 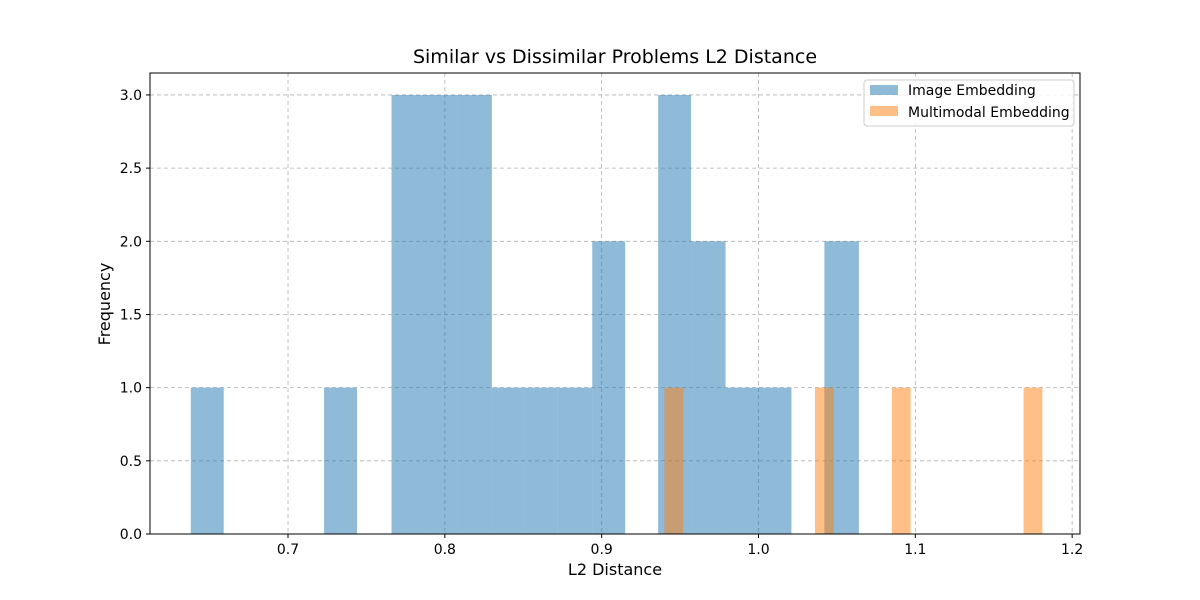 What do you see at coordinates (884, 90) in the screenshot?
I see `legend-swatch-image-embedding` at bounding box center [884, 90].